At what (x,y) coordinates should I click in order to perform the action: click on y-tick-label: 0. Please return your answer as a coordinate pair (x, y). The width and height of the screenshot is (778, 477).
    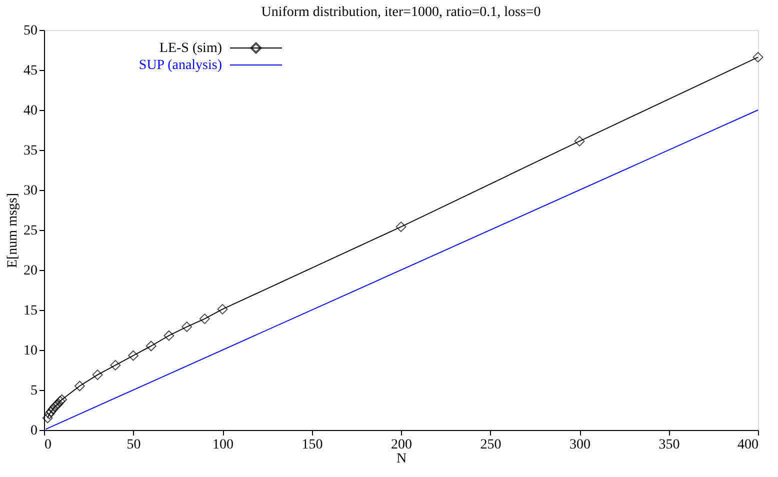
    Looking at the image, I should click on (34, 431).